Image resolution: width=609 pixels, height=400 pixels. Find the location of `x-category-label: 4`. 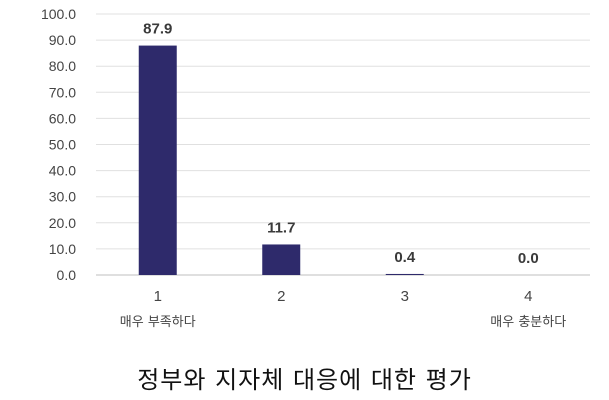

x-category-label: 4 is located at coordinates (528, 296).